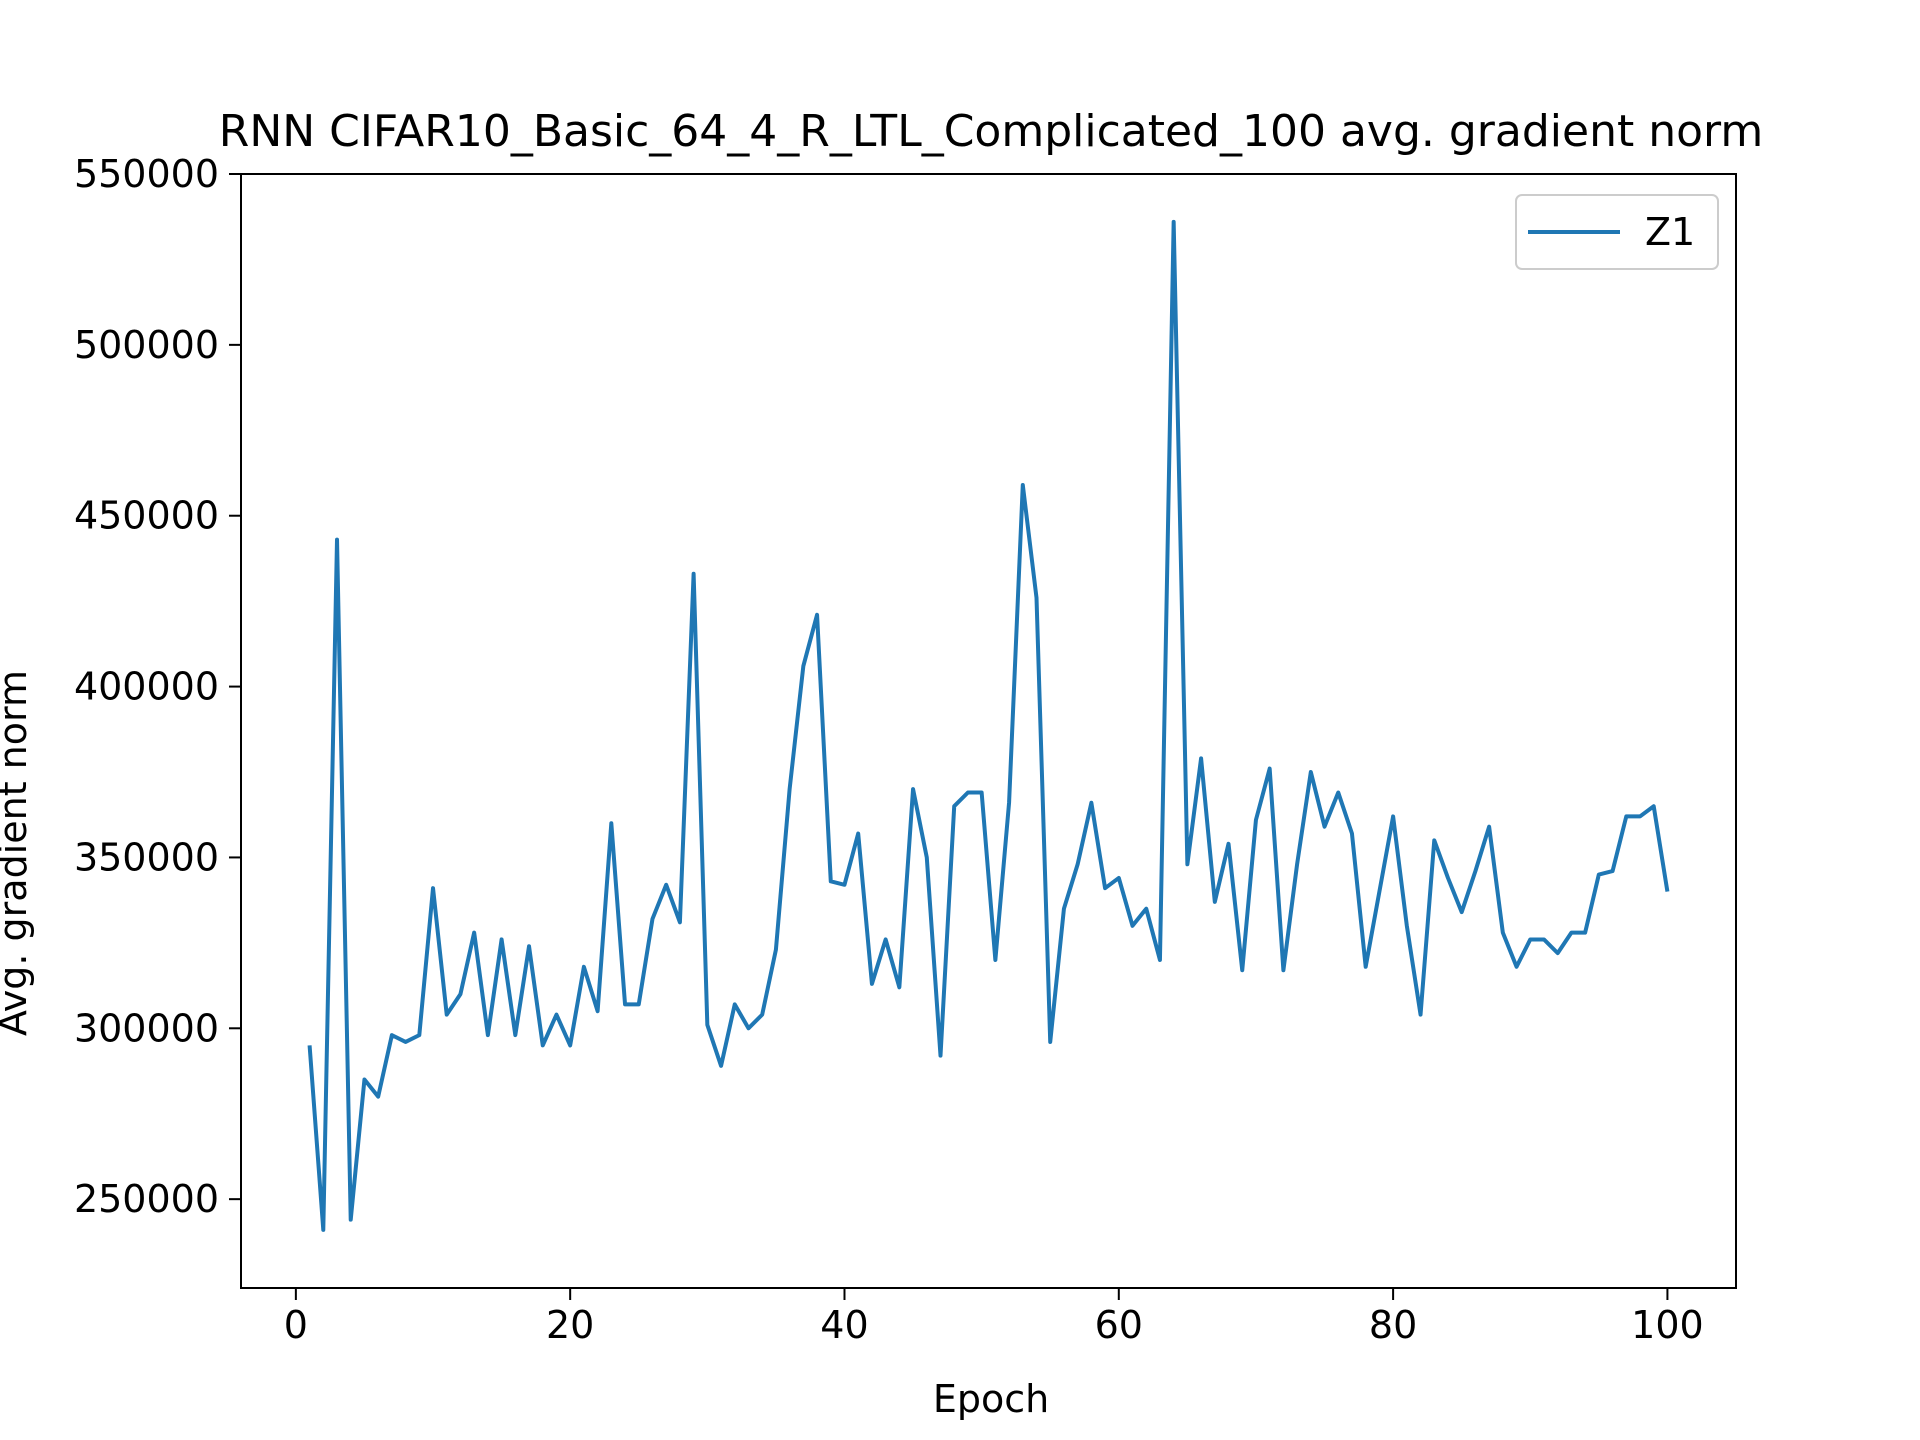 This screenshot has height=1440, width=1920. Describe the element at coordinates (296, 1325) in the screenshot. I see `x-tick-label: 0` at that location.